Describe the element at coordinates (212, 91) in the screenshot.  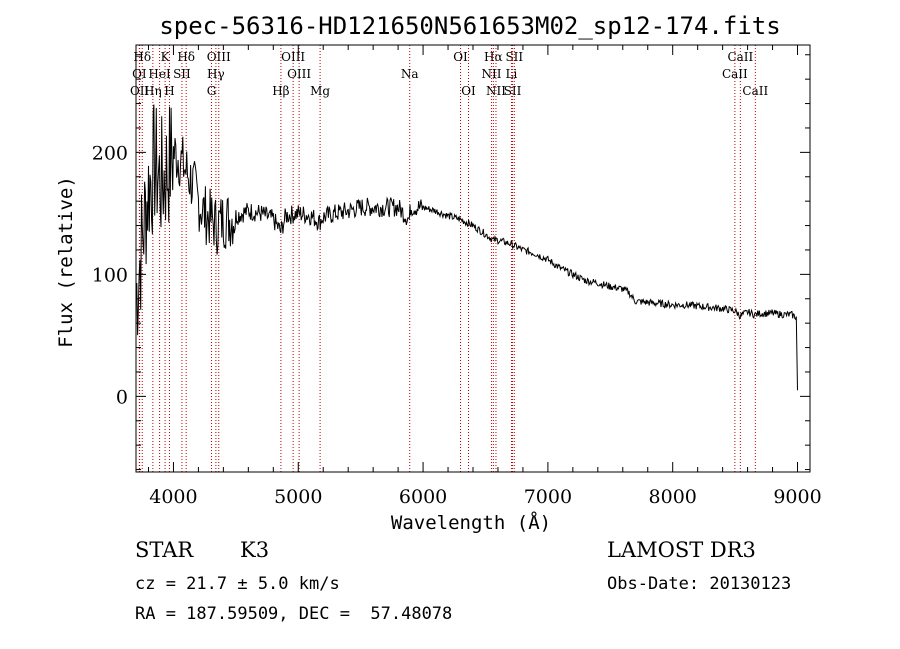
I see `line-marker-label: G` at that location.